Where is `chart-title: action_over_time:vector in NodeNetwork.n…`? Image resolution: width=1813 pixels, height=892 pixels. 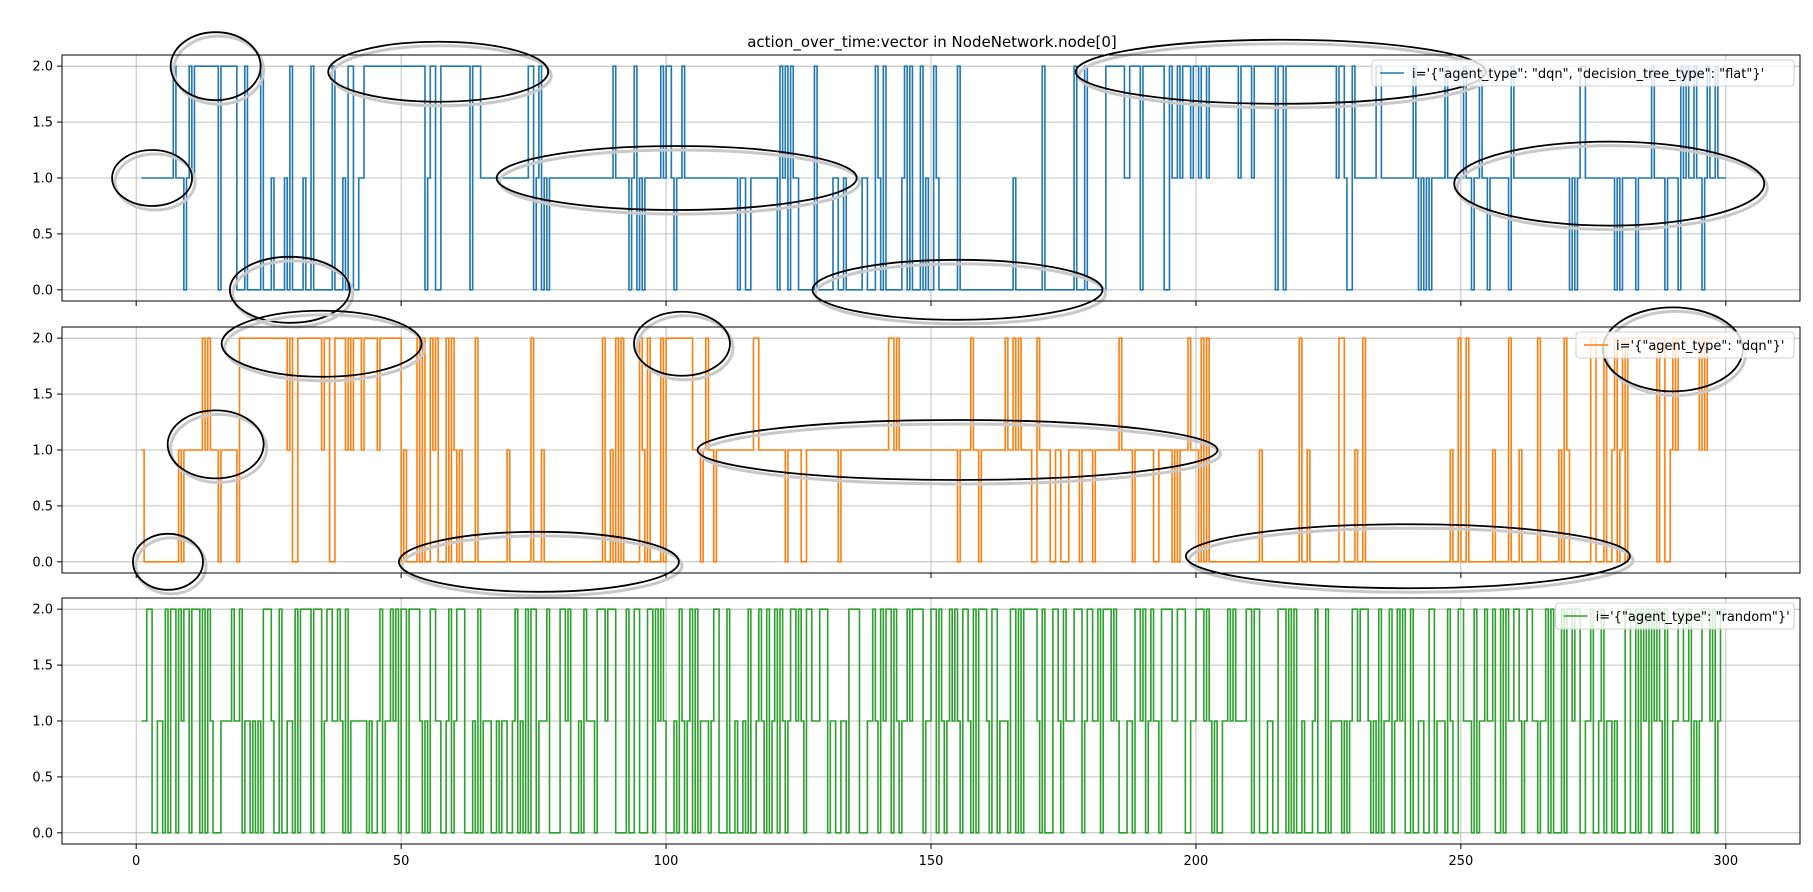 chart-title: action_over_time:vector in NodeNetwork.n… is located at coordinates (932, 42).